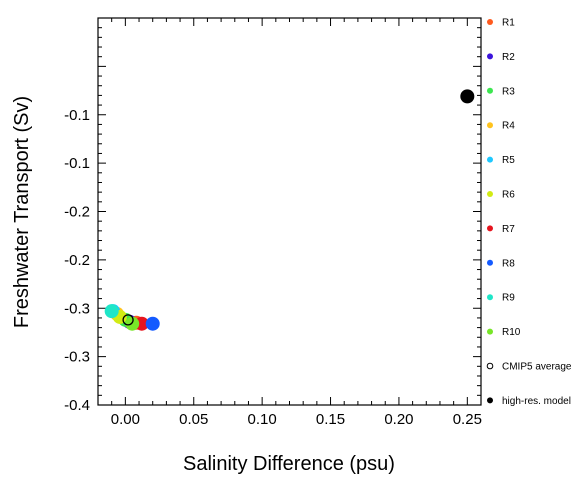 The height and width of the screenshot is (486, 588). Describe the element at coordinates (508, 91) in the screenshot. I see `legend-label-r3: R3` at that location.